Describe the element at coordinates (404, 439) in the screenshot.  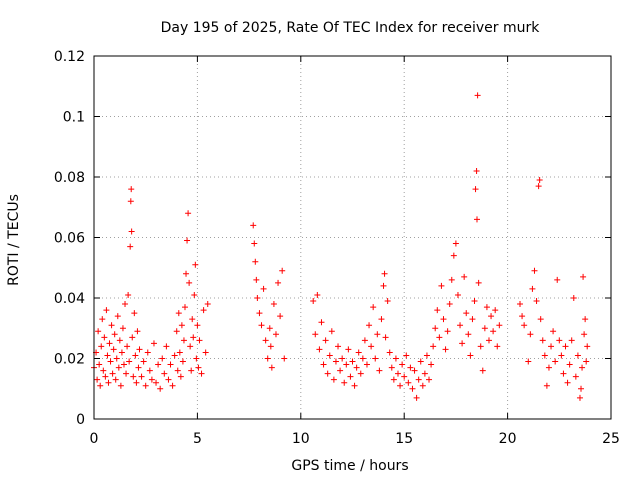
I see `x-tick-label: 15` at that location.